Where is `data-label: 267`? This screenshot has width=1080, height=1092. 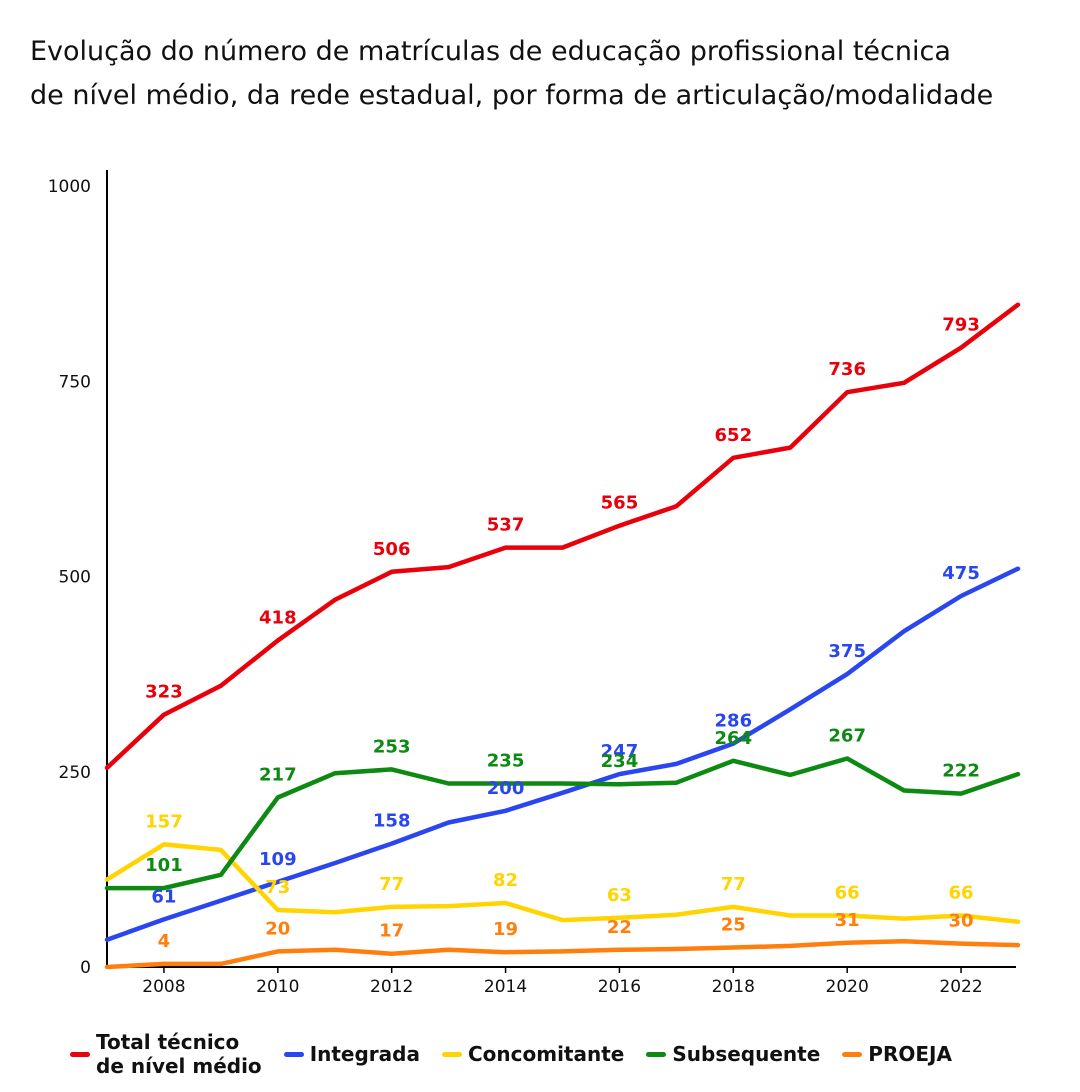
data-label: 267 is located at coordinates (847, 735).